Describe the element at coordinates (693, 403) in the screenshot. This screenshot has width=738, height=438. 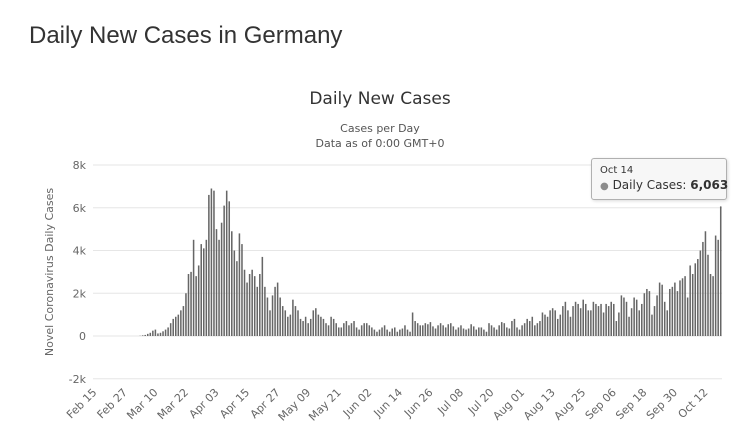
I see `x-tick-label: Oct 12` at that location.